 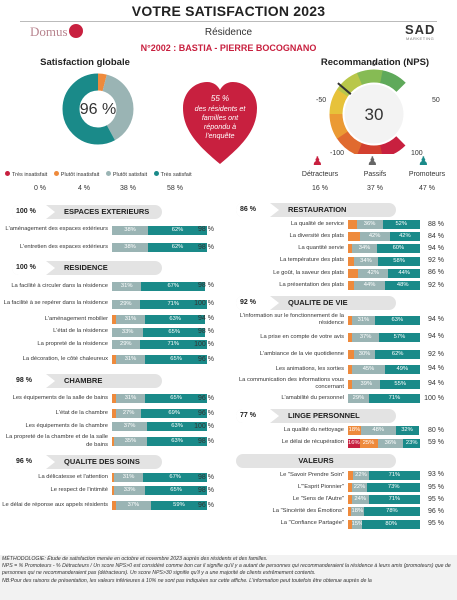 What do you see at coordinates (399, 337) in the screenshot?
I see `bar-segment: 57%` at bounding box center [399, 337].